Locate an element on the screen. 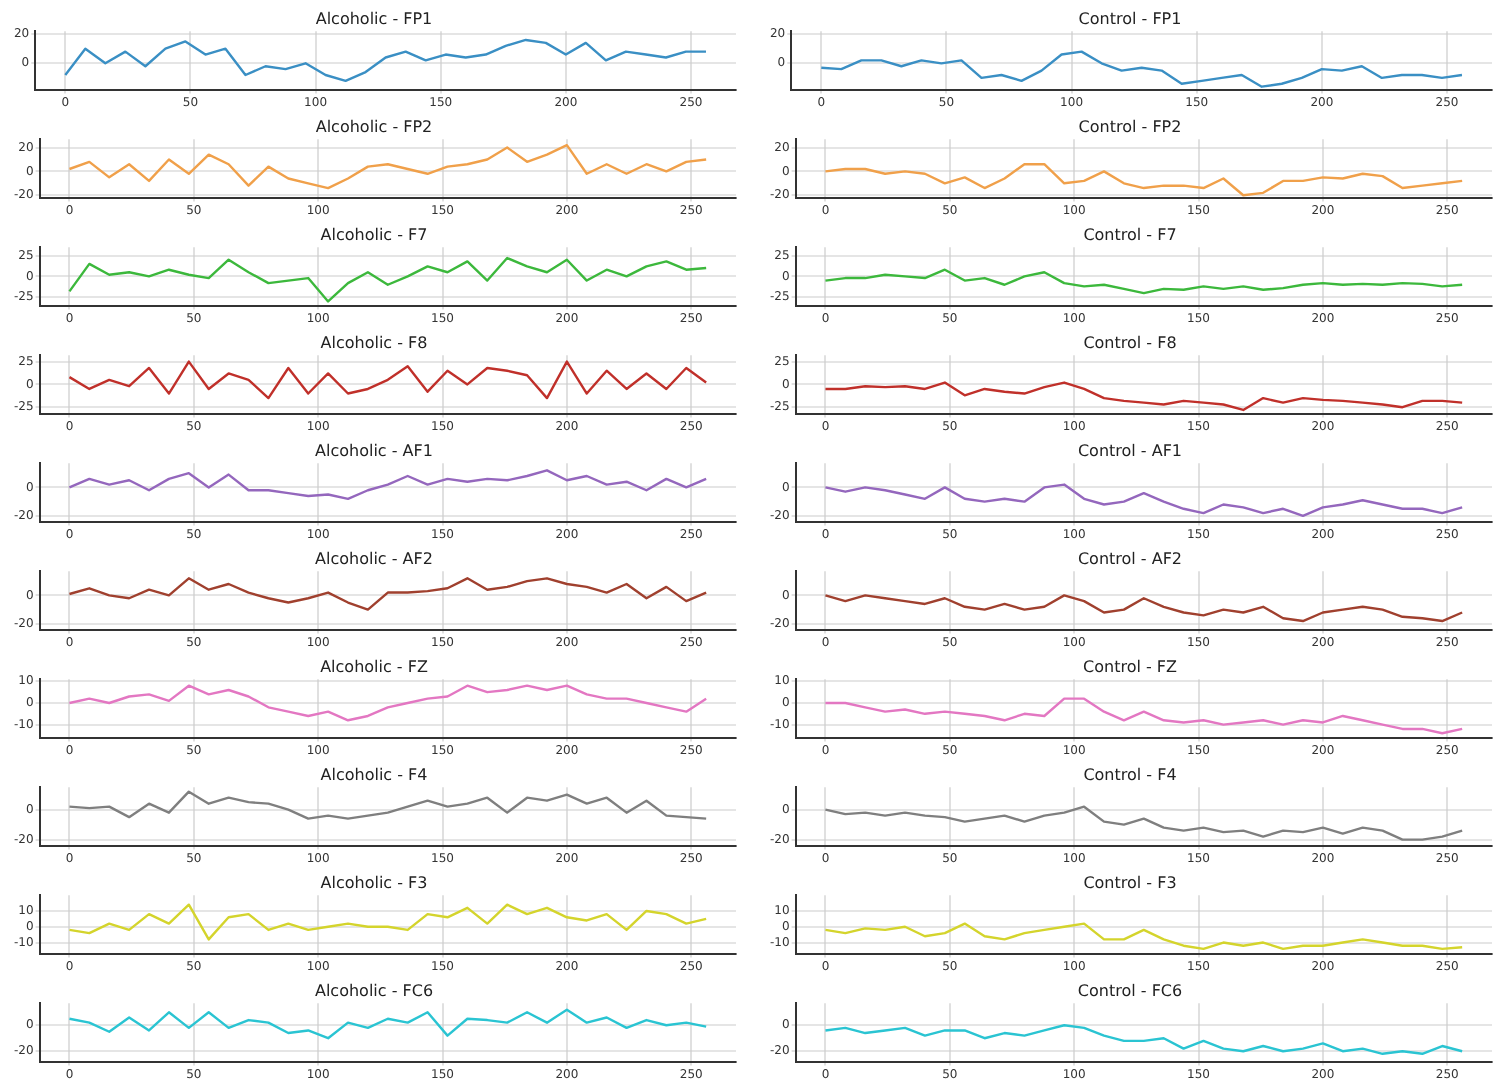 The image size is (1510, 1090). chart-title: Control - AF1 is located at coordinates (1130, 450).